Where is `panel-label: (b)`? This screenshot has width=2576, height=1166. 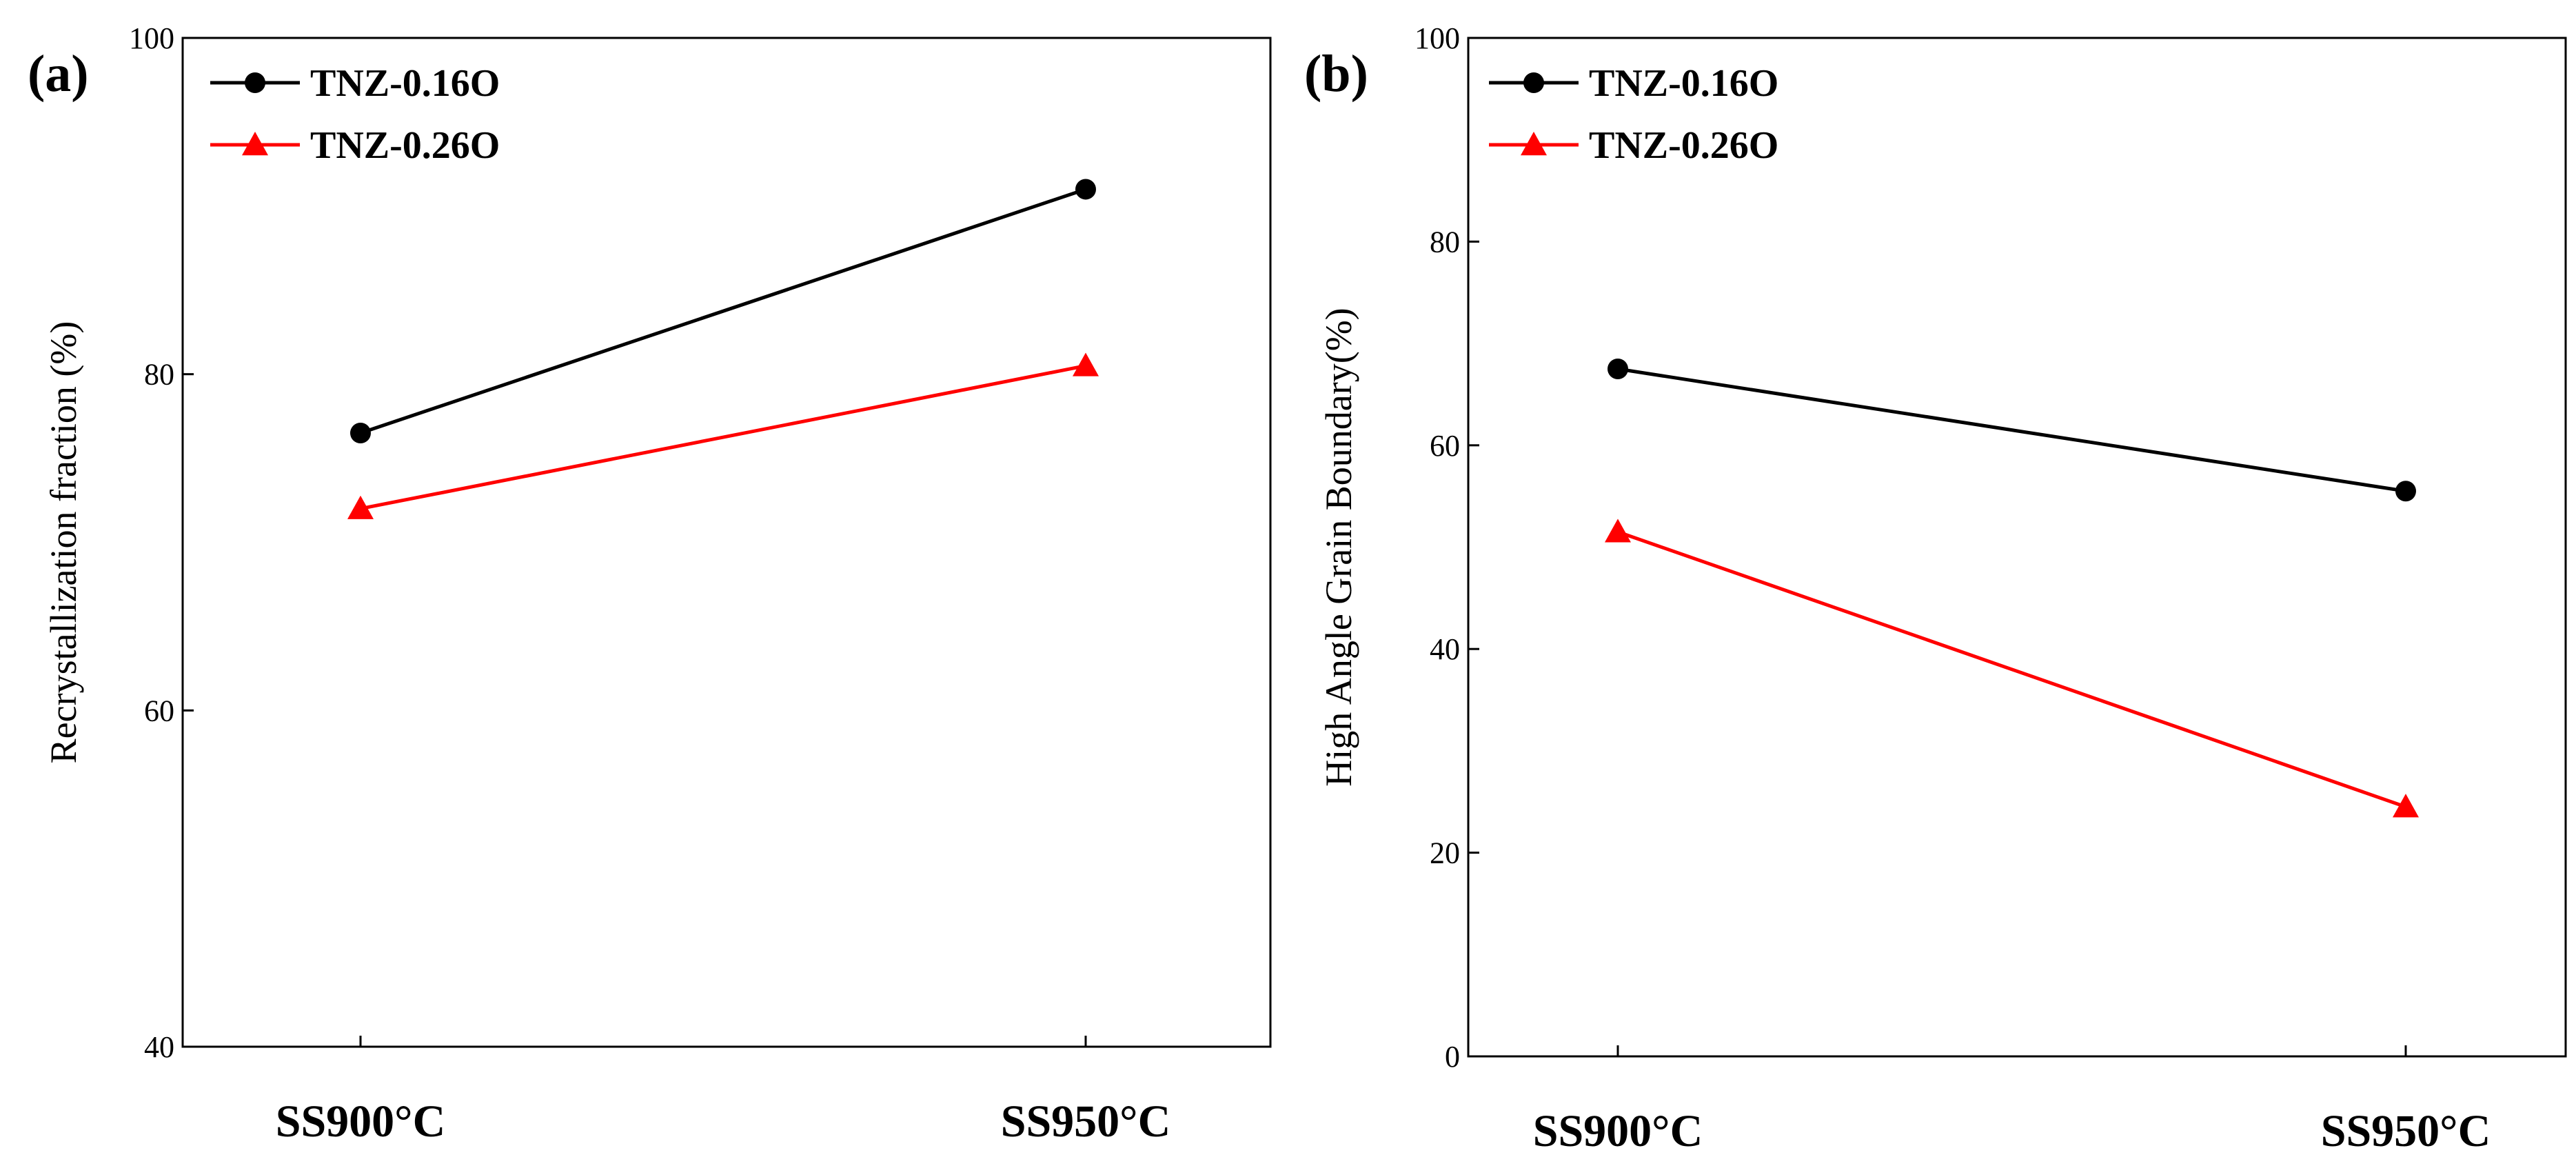 panel-label: (b) is located at coordinates (1336, 74).